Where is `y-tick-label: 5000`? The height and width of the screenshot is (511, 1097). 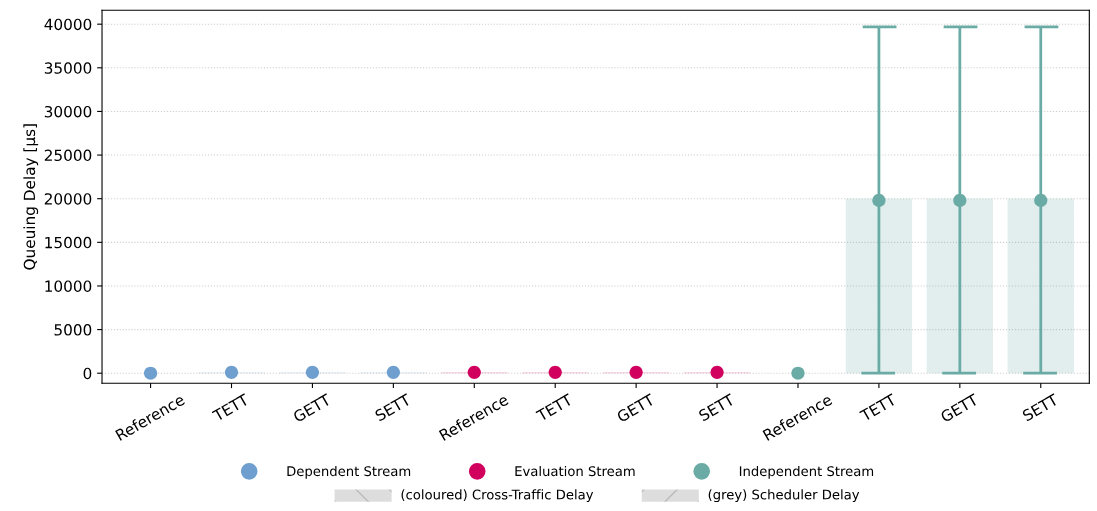
y-tick-label: 5000 is located at coordinates (73, 330).